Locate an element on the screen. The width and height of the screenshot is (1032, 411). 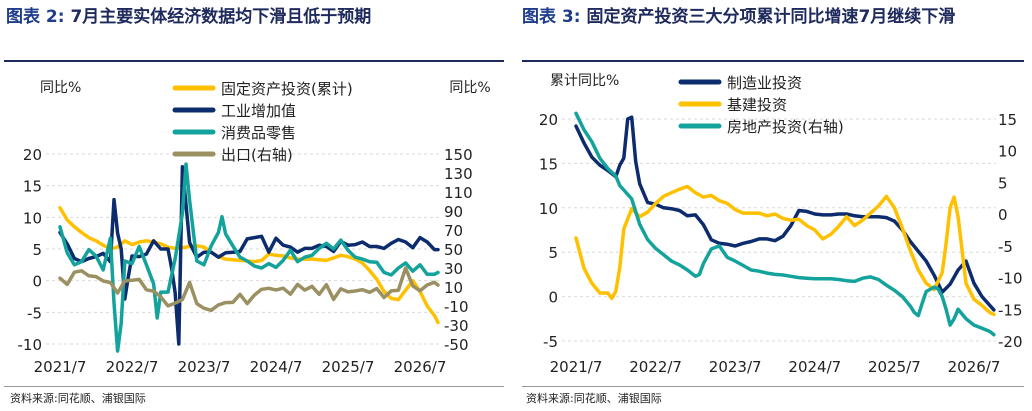
y-right-tick-label: 150 is located at coordinates (458, 155).